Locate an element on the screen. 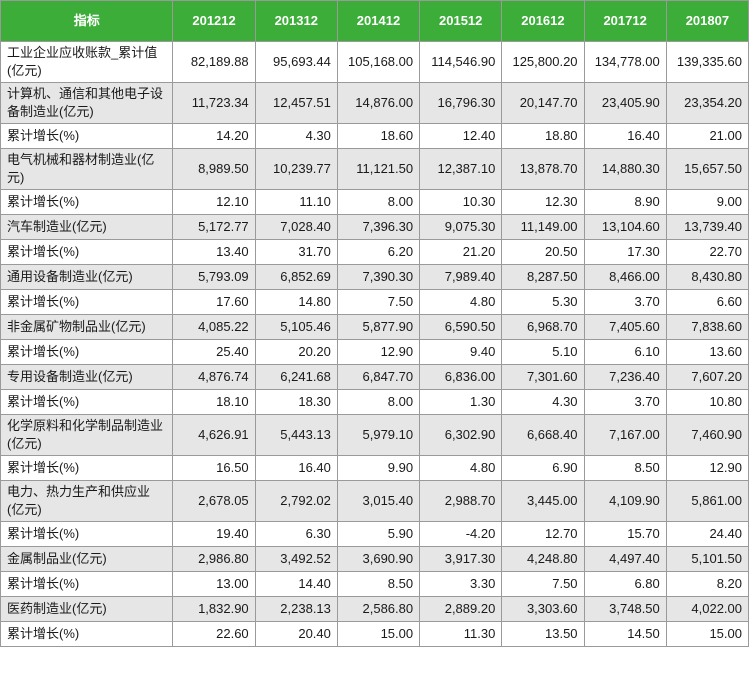 This screenshot has width=750, height=681. row-label: 电气机械和器材制造业(亿元) is located at coordinates (87, 169).